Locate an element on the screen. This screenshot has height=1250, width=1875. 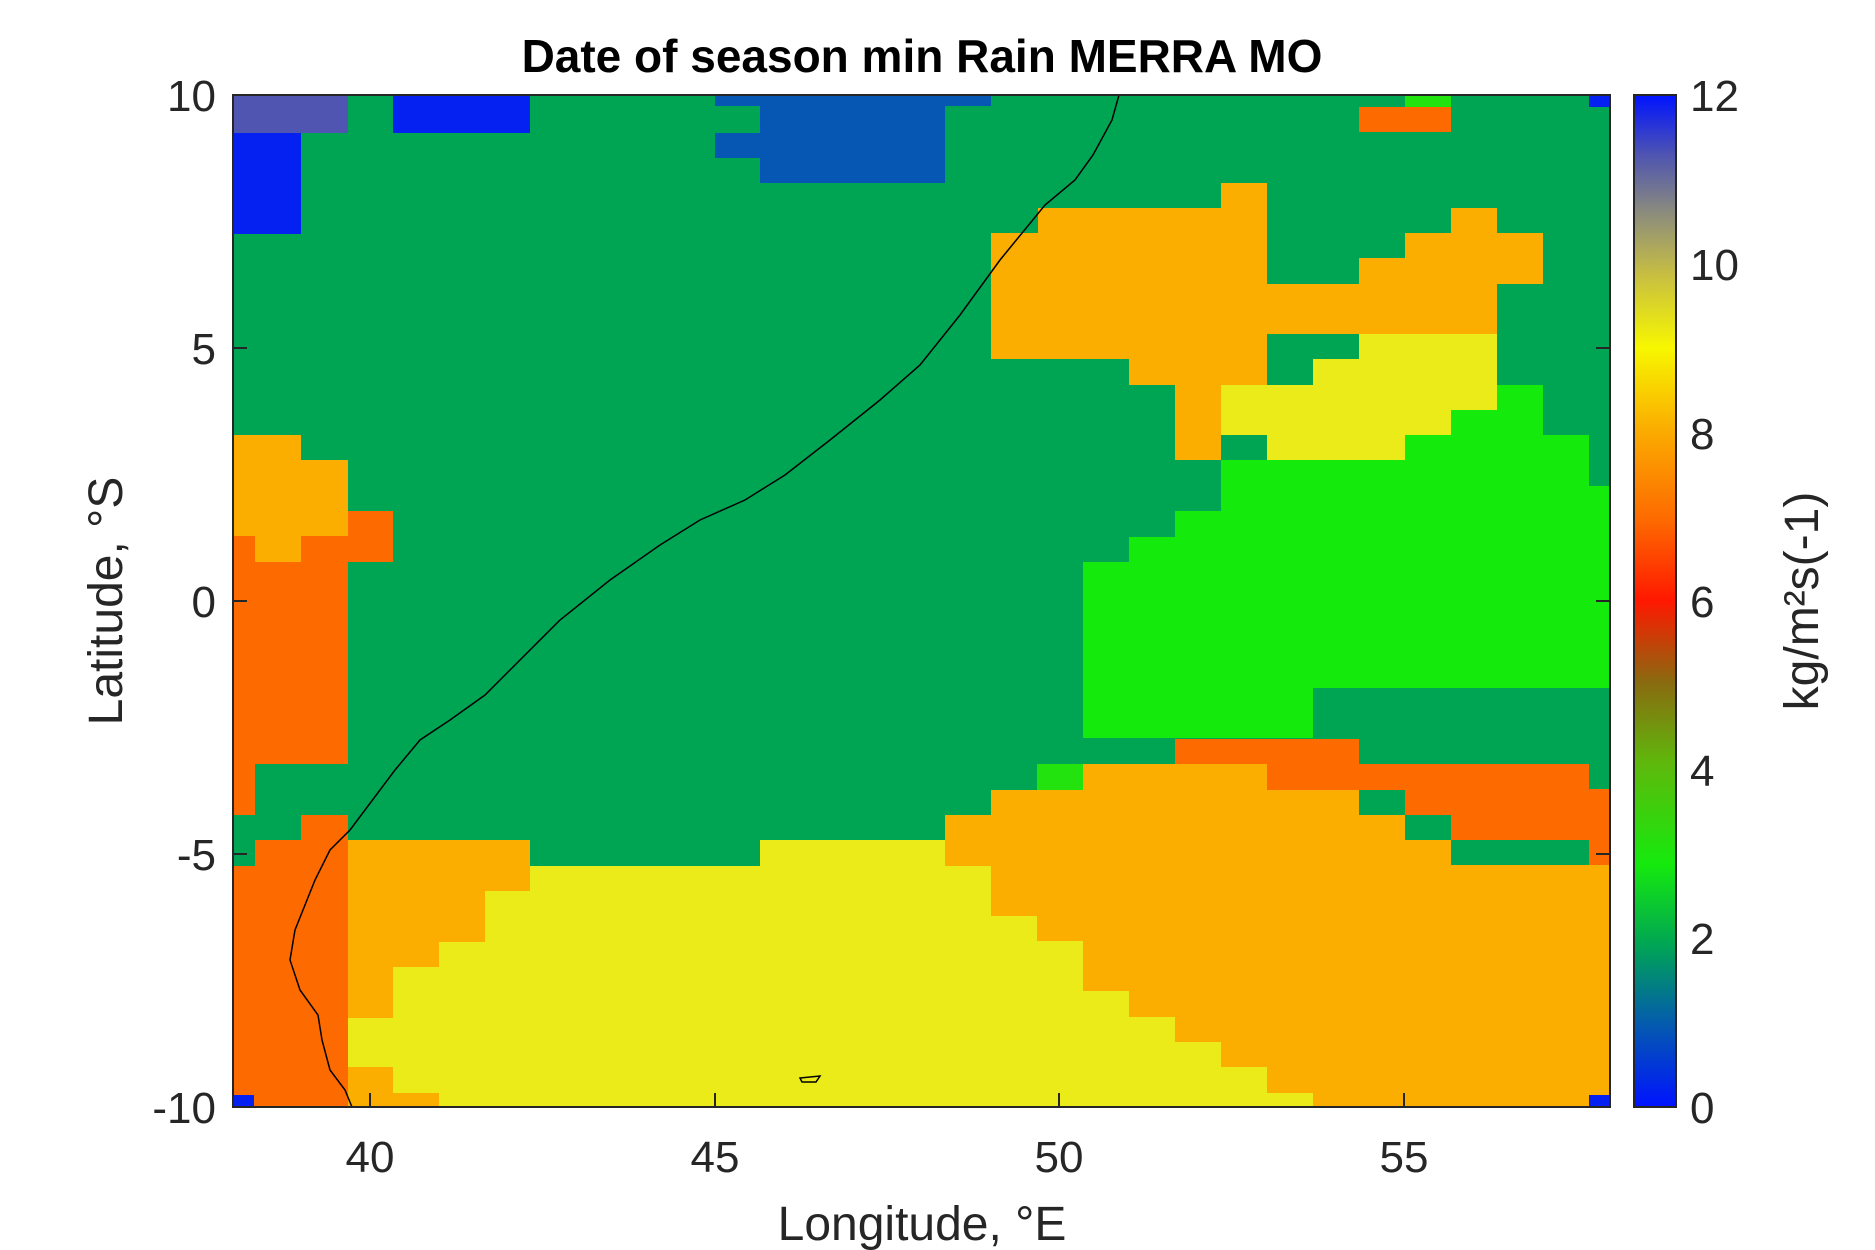
x-tick-label: 45 is located at coordinates (715, 1157).